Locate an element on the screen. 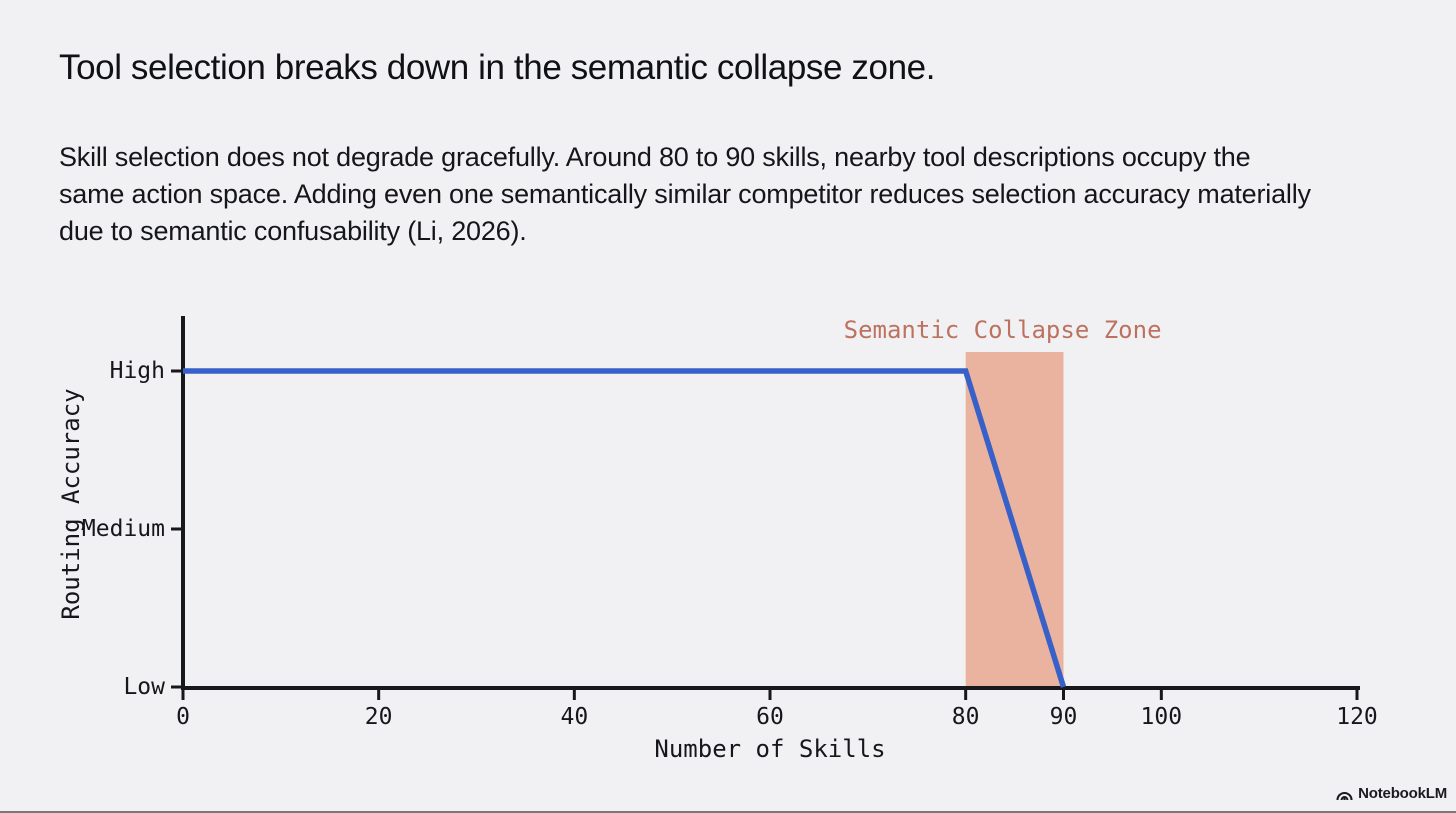  x-tick-label: 20 is located at coordinates (378, 717).